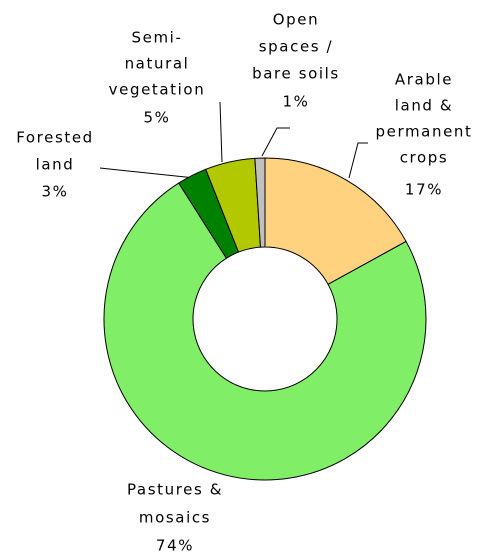  What do you see at coordinates (175, 518) in the screenshot?
I see `slice-label: mosaics` at bounding box center [175, 518].